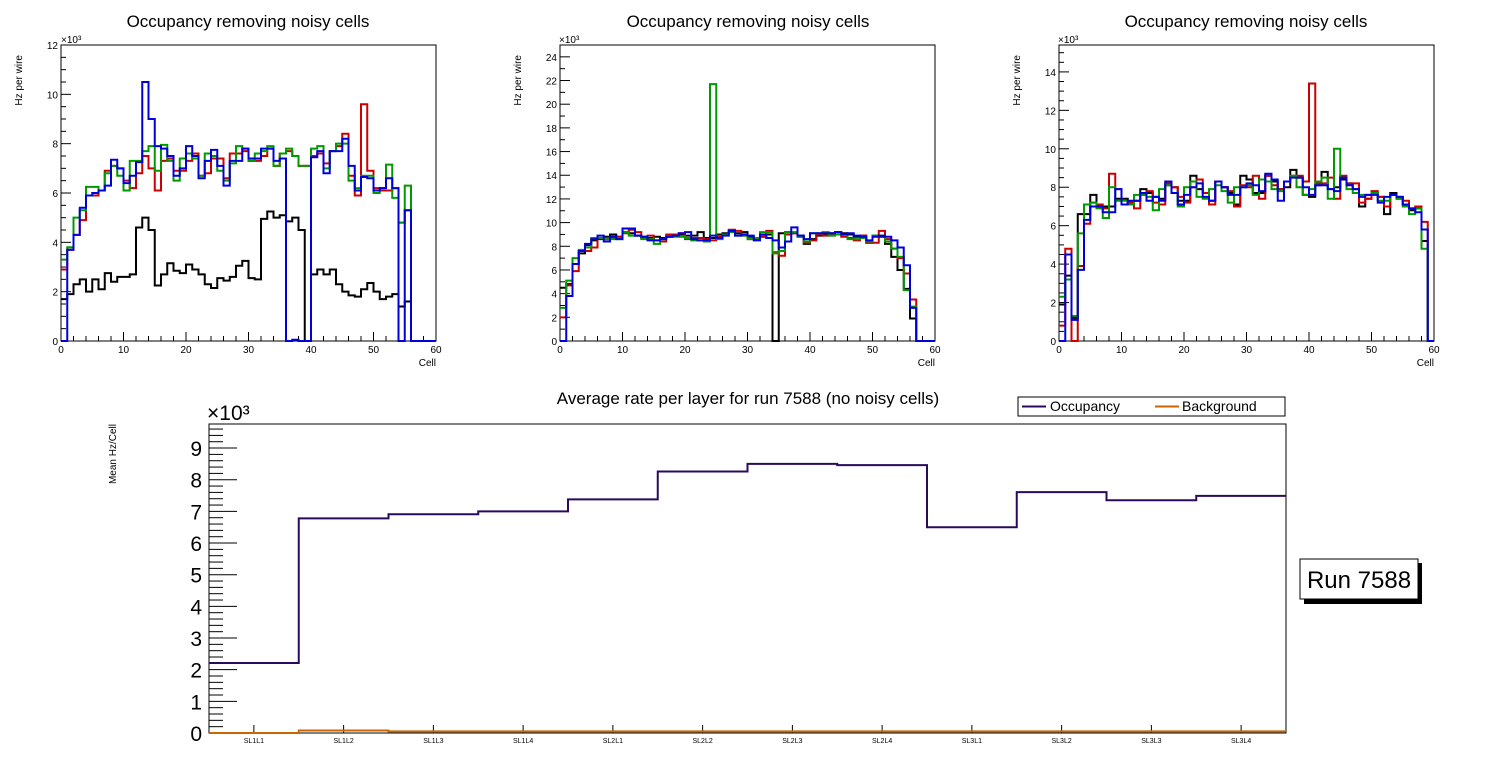 The width and height of the screenshot is (1496, 772). I want to click on annotation-box, so click(1359, 579).